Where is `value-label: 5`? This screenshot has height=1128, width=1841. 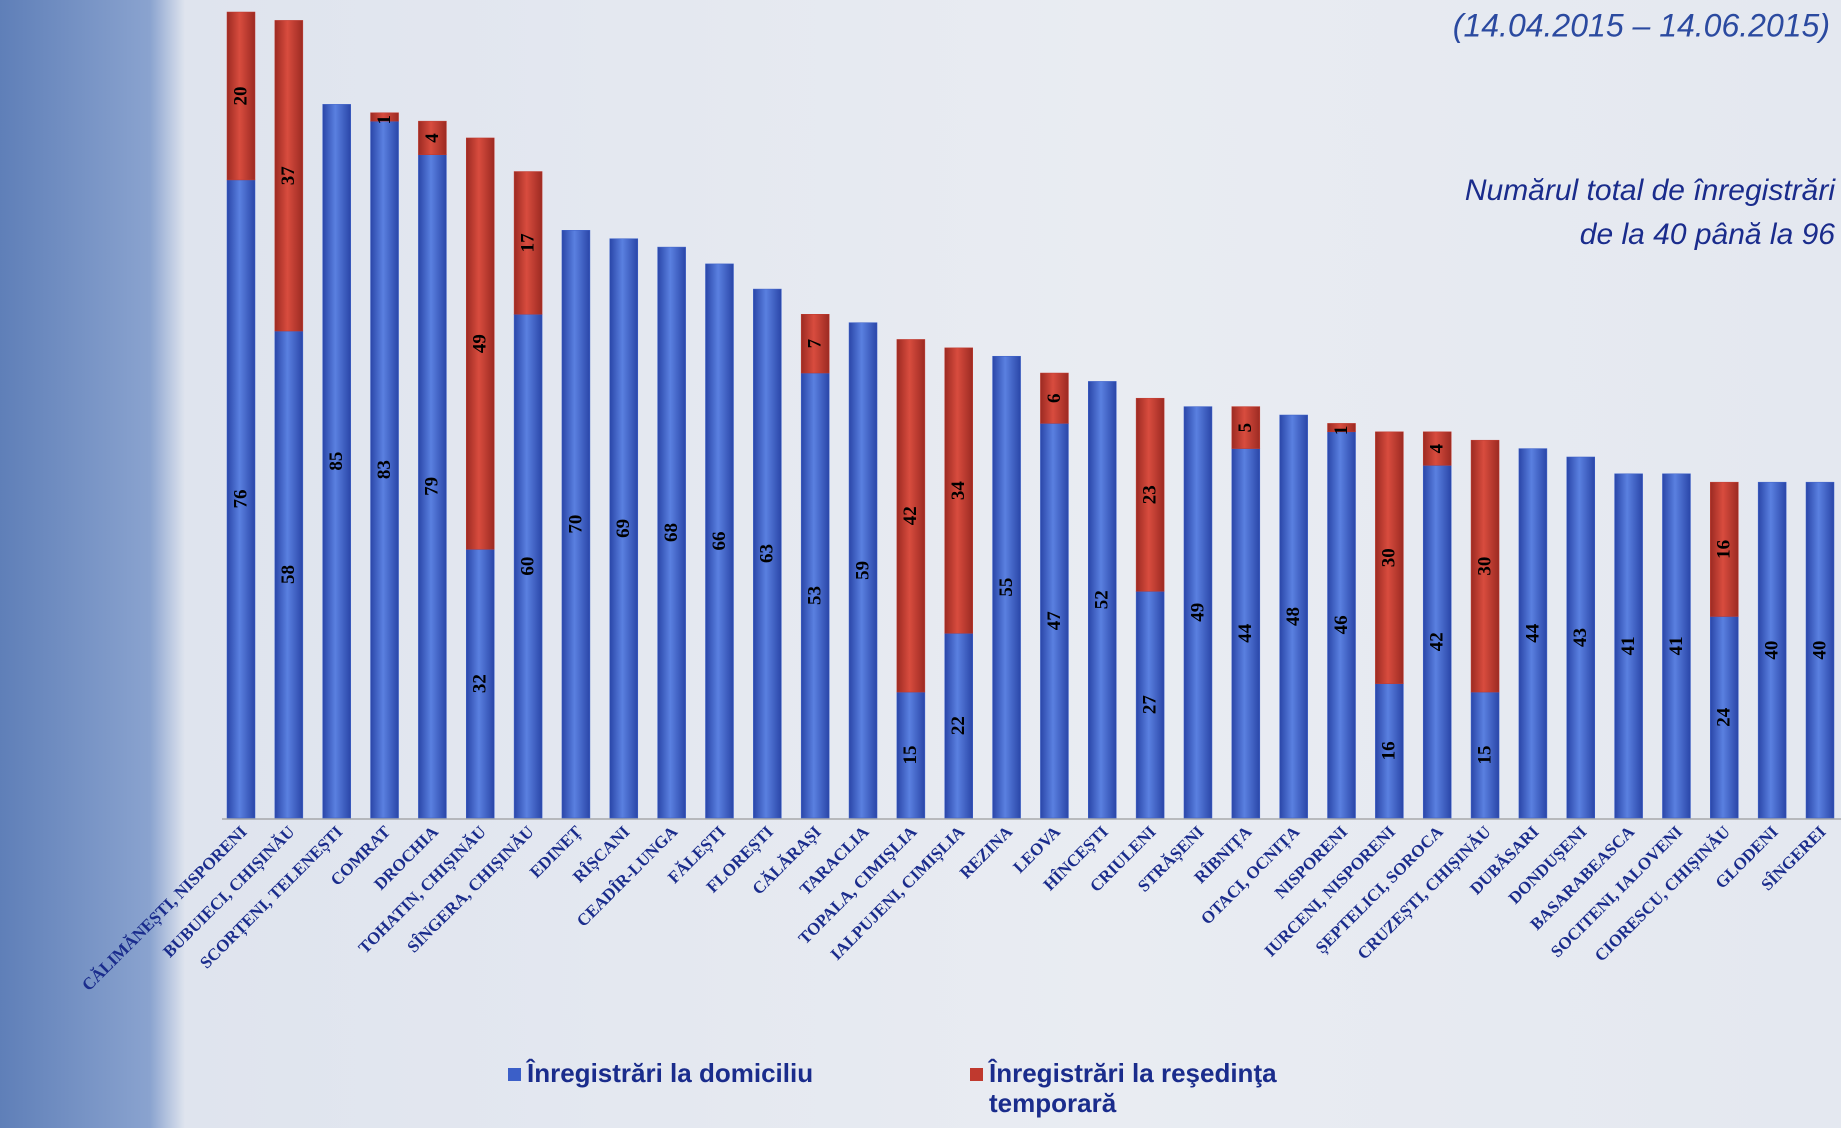
value-label: 5 is located at coordinates (1245, 428).